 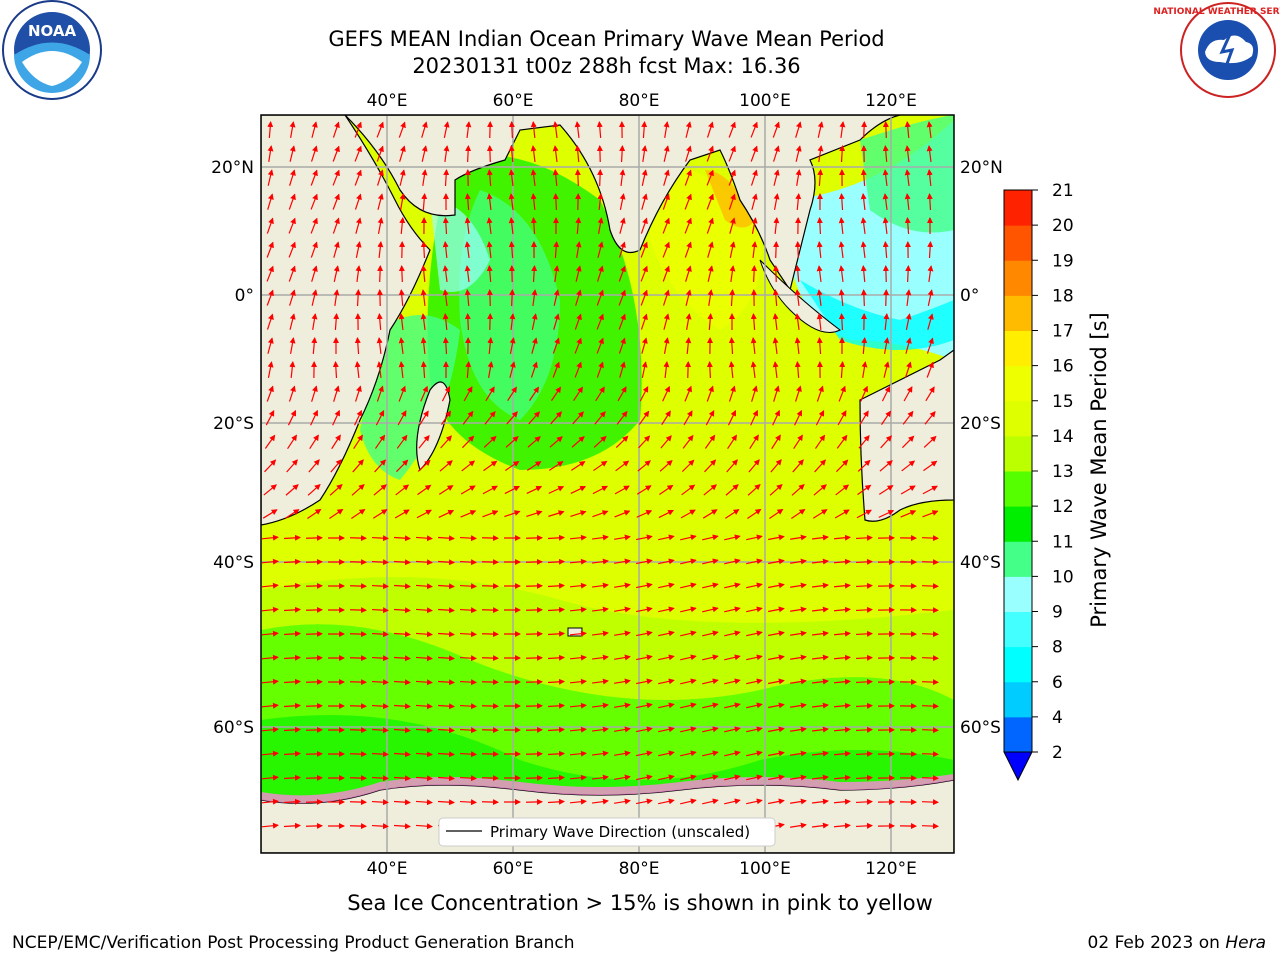 What do you see at coordinates (1057, 718) in the screenshot?
I see `colorbar-tick-label: 4` at bounding box center [1057, 718].